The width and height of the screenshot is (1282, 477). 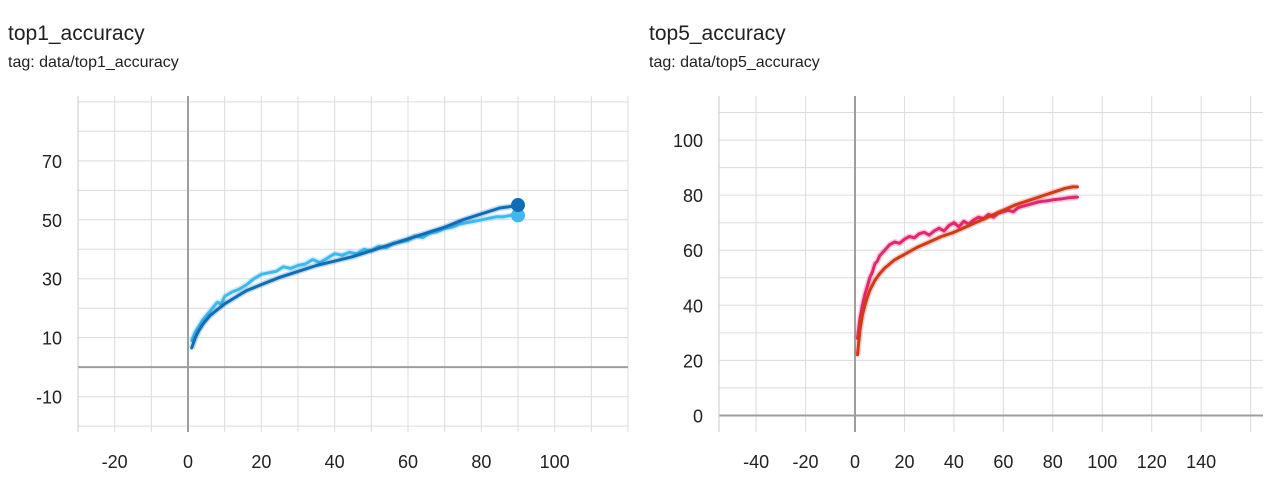 I want to click on y-tick-label: 30, so click(x=52, y=280).